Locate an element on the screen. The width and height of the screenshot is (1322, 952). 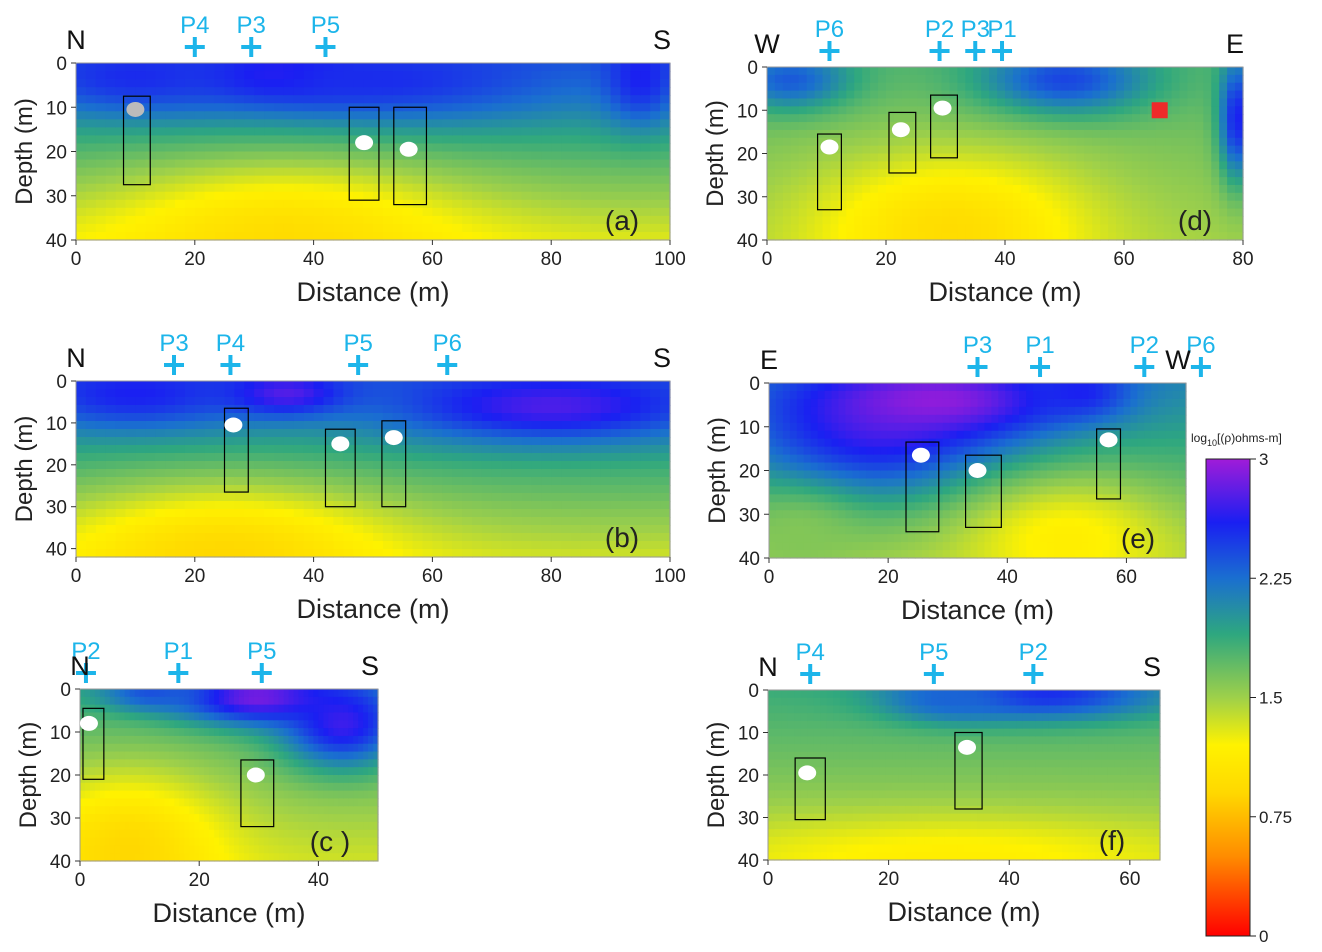
profile-label-p5: P5 is located at coordinates (325, 25).